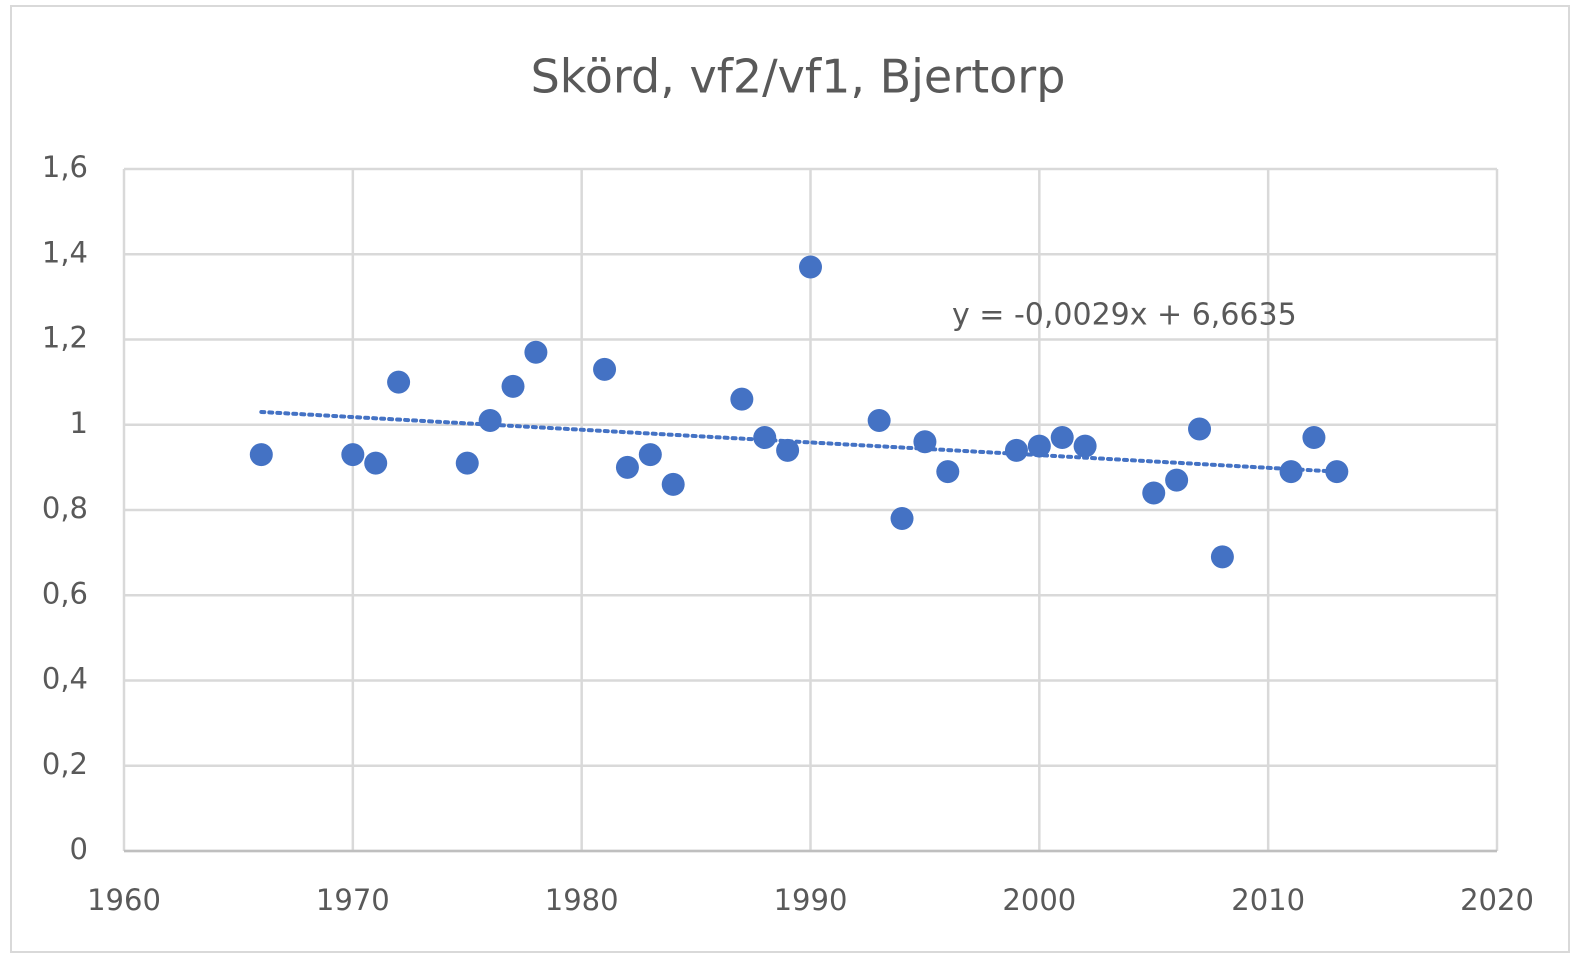 Image resolution: width=1585 pixels, height=959 pixels. What do you see at coordinates (1268, 900) in the screenshot?
I see `x-tick-label: 2010` at bounding box center [1268, 900].